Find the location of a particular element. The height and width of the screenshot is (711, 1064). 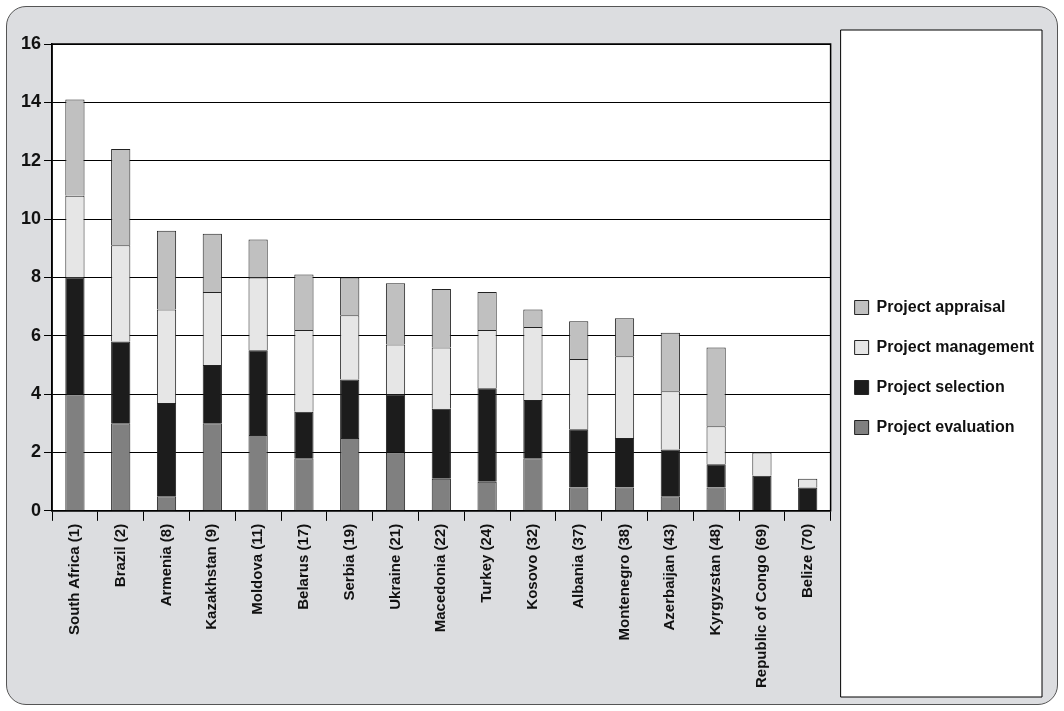

x-tick-label: Moldova (11) is located at coordinates (257, 569).